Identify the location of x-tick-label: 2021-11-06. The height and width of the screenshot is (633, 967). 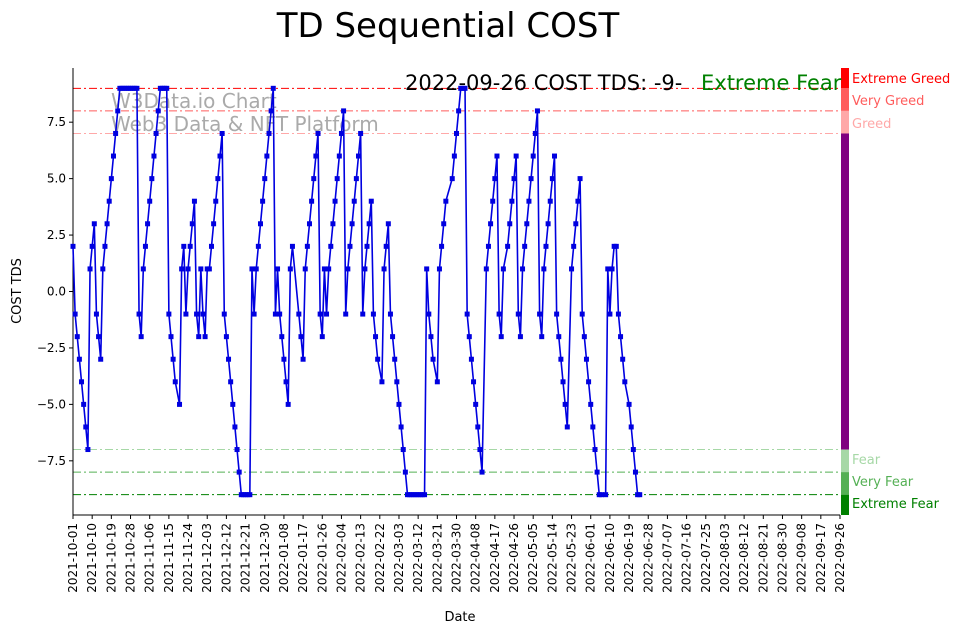
(150, 558).